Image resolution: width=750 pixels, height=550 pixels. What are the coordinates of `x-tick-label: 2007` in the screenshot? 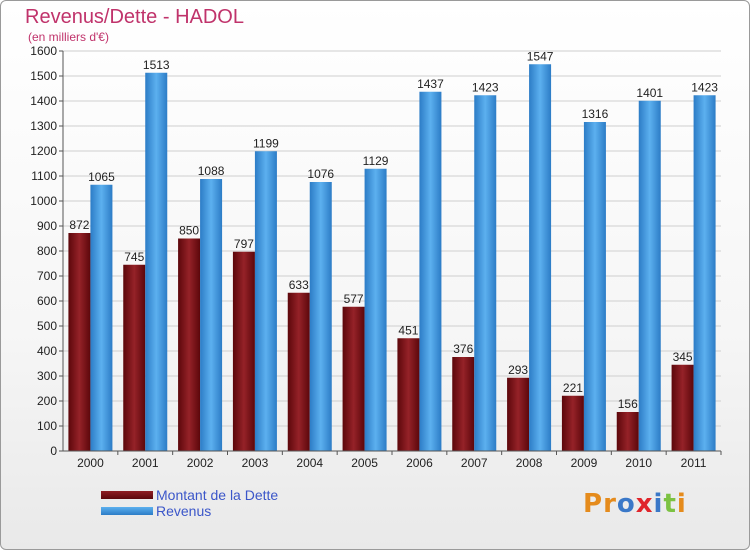 It's located at (474, 463).